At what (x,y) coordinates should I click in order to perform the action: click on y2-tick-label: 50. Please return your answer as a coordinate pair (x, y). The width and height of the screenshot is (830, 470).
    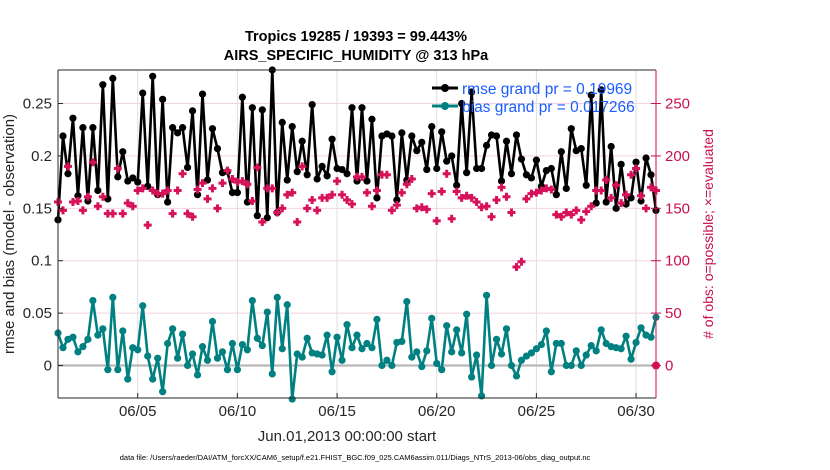
    Looking at the image, I should click on (673, 313).